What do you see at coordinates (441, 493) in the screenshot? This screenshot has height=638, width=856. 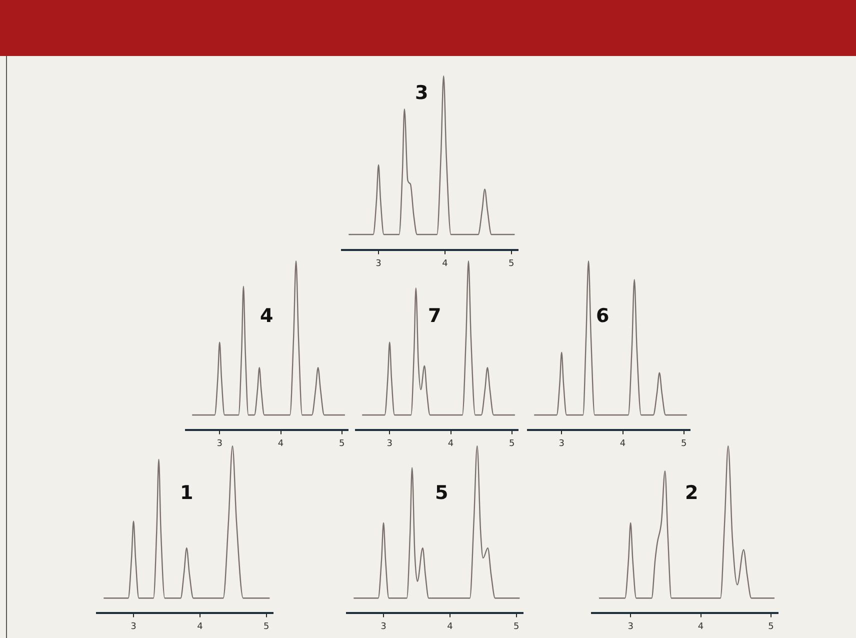 I see `text: 5` at bounding box center [441, 493].